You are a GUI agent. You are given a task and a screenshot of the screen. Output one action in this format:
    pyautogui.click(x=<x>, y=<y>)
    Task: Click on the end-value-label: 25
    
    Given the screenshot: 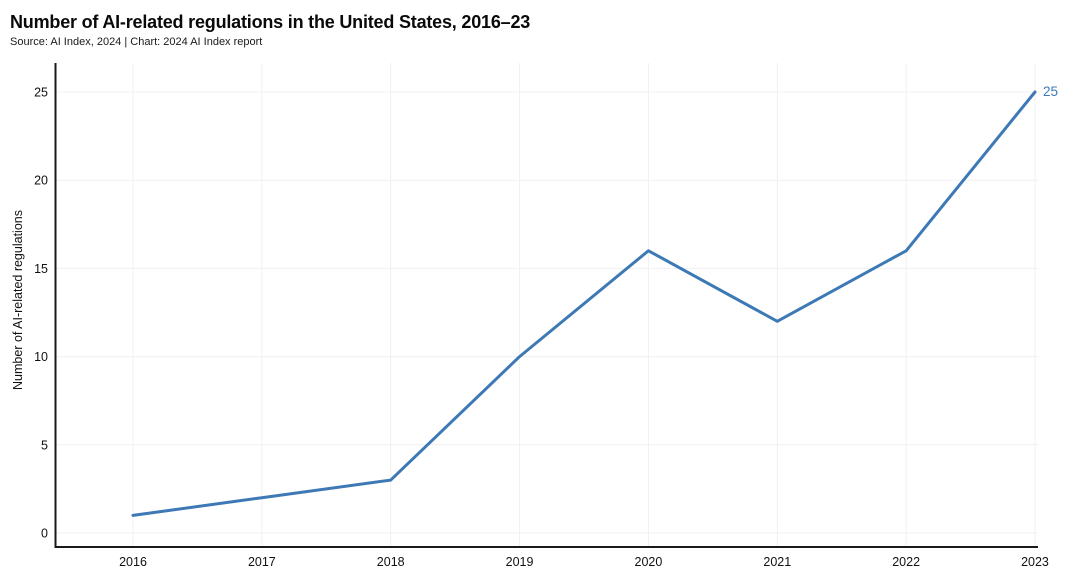 What is the action you would take?
    pyautogui.click(x=1050, y=91)
    